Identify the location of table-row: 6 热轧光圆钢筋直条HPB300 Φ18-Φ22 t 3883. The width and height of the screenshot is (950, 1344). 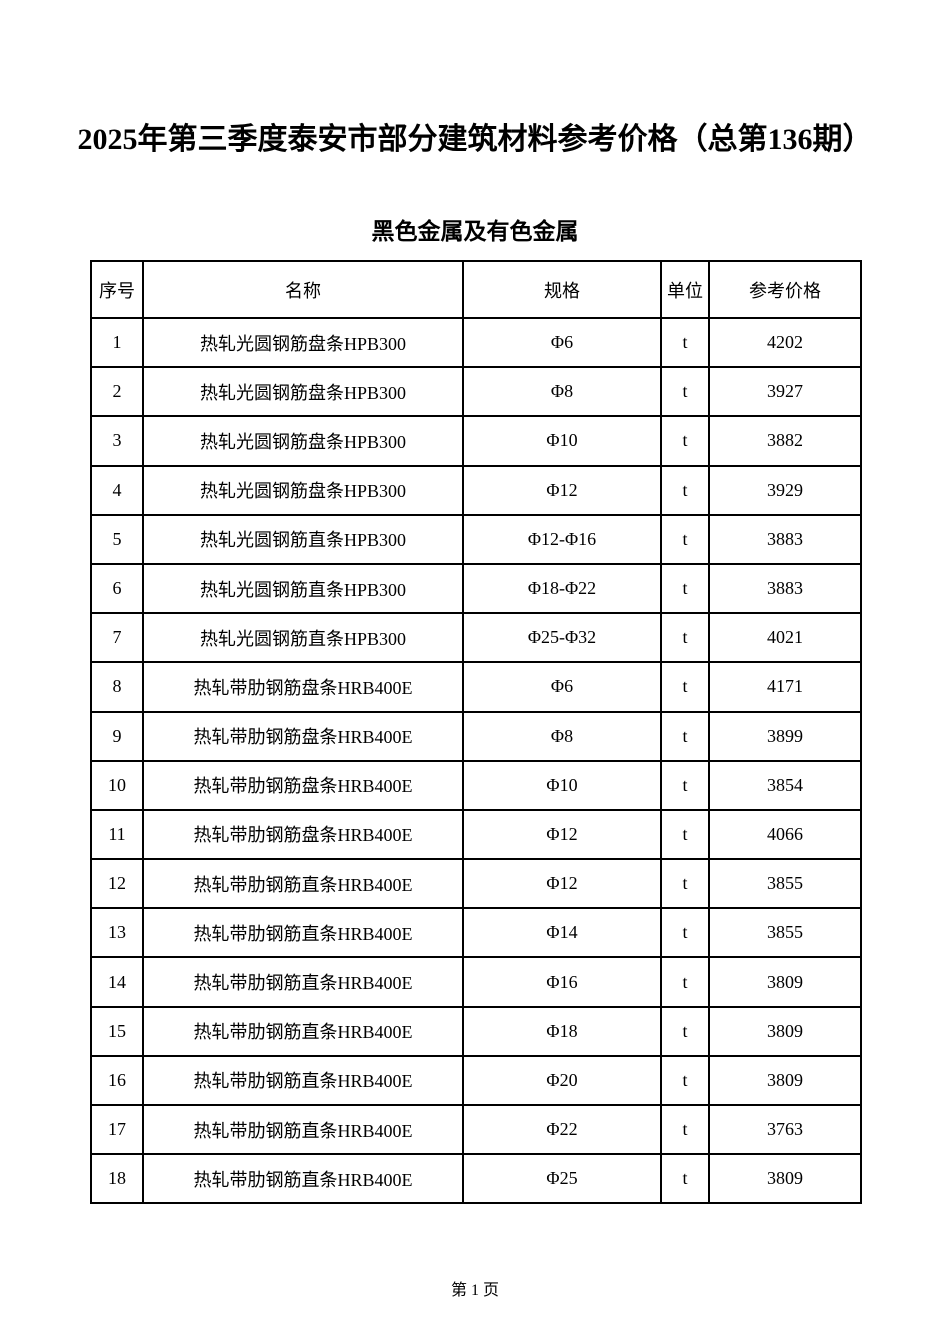
(476, 588).